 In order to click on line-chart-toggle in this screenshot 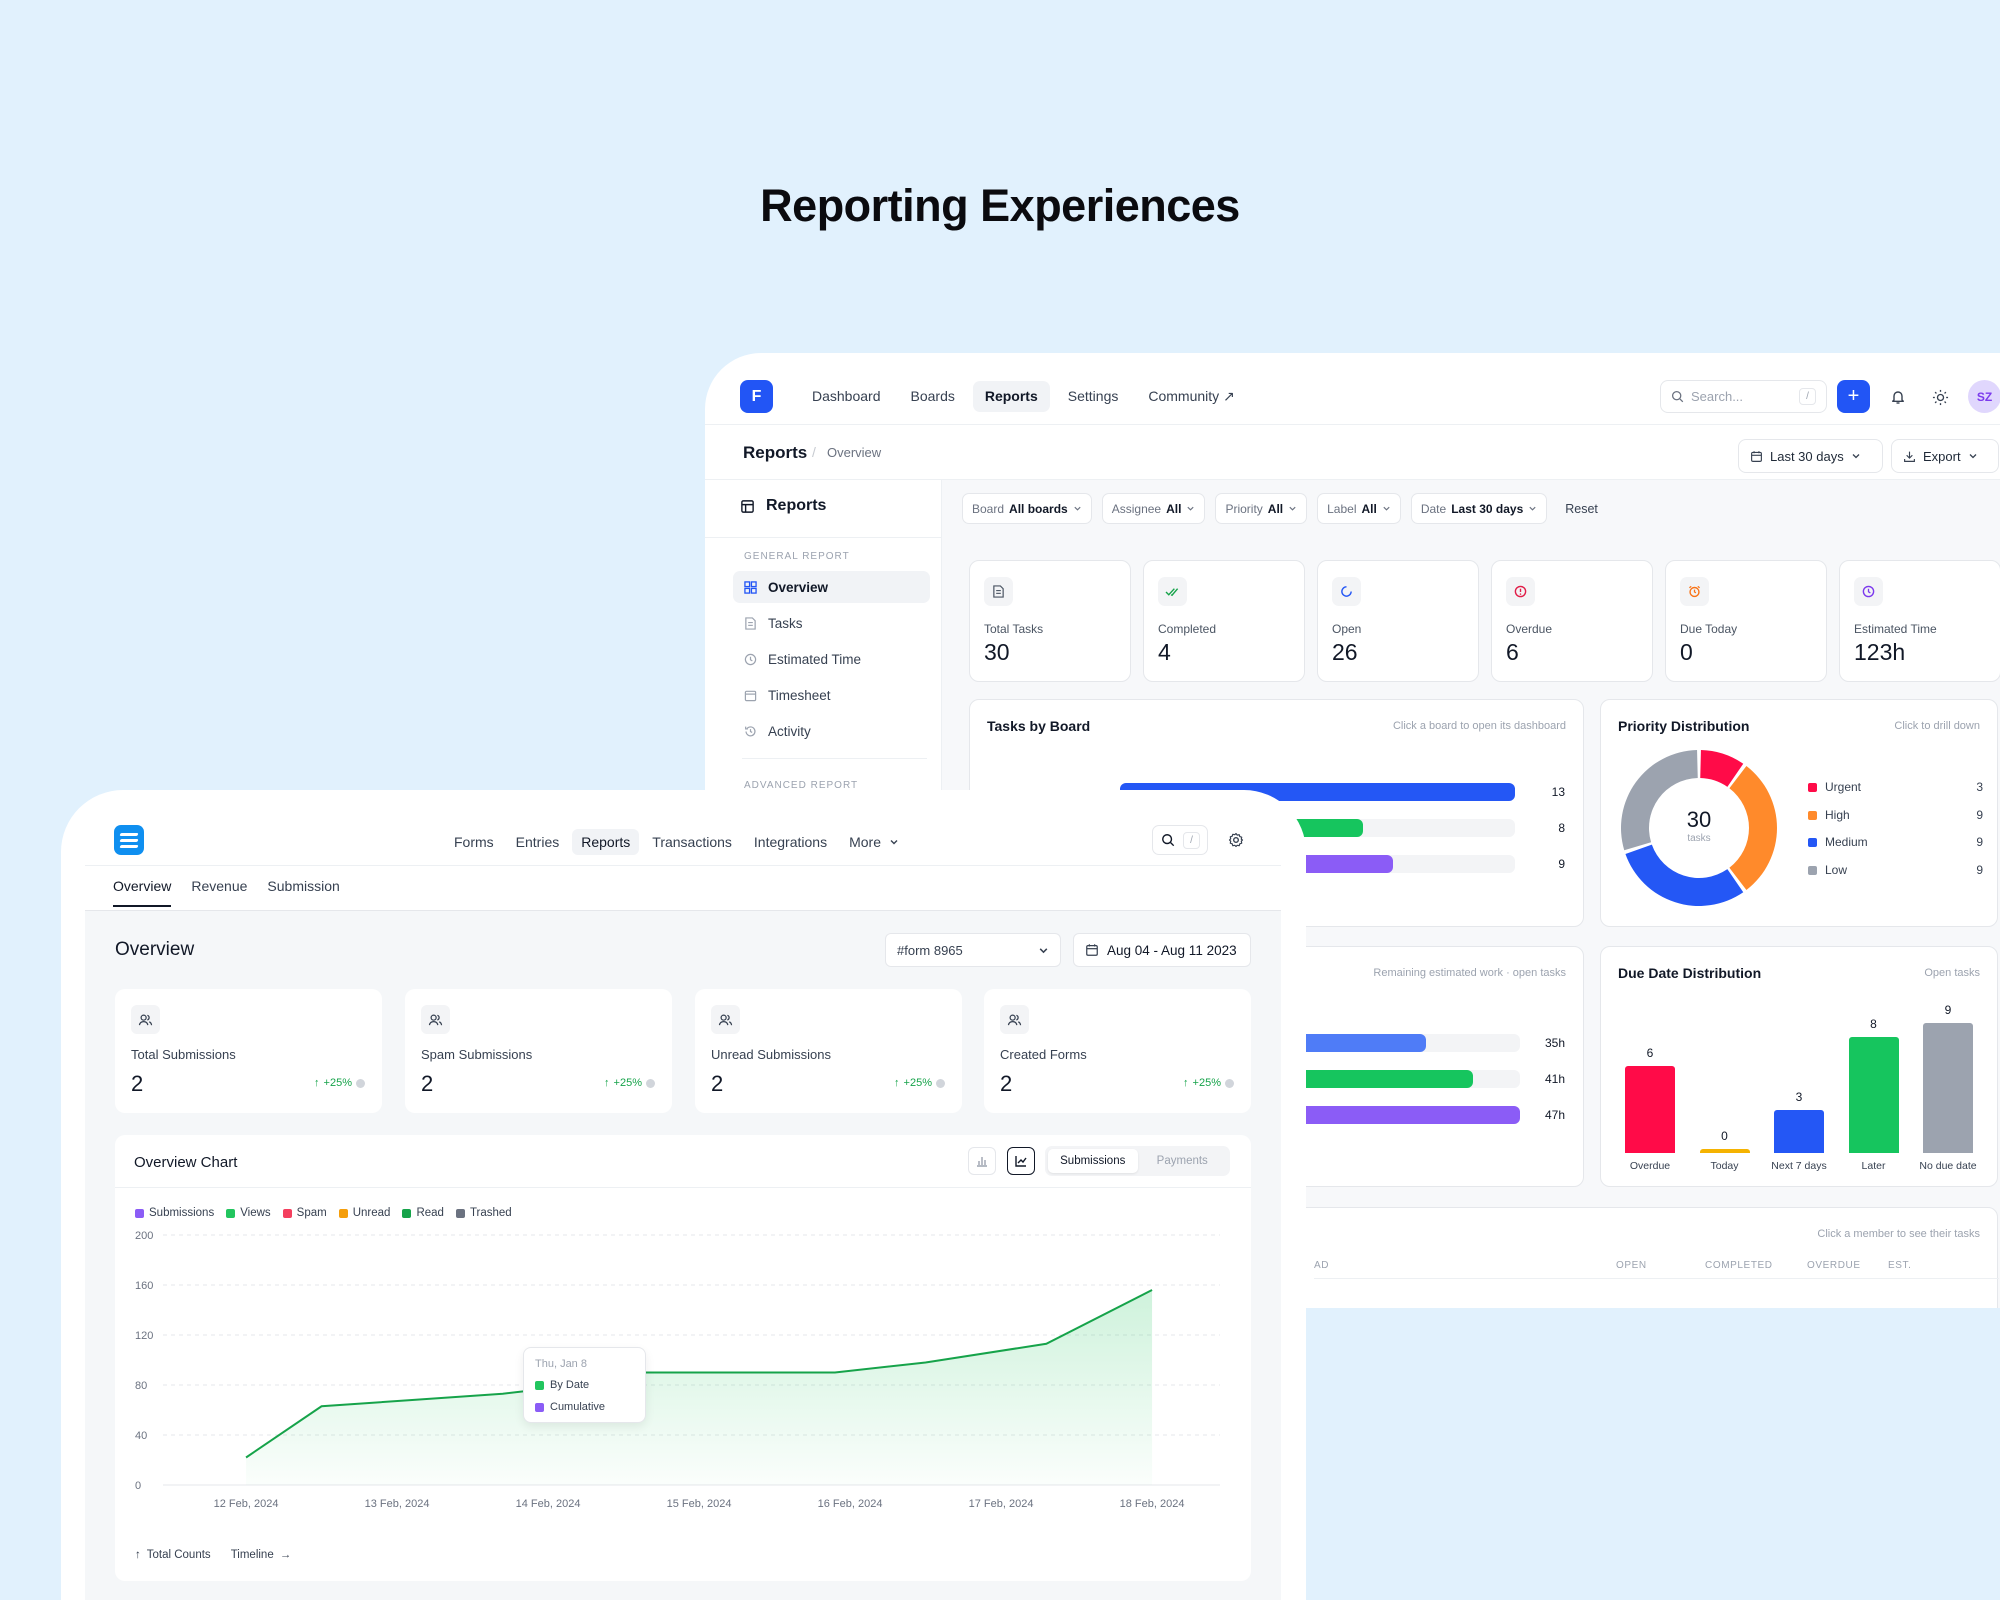, I will do `click(1021, 1161)`.